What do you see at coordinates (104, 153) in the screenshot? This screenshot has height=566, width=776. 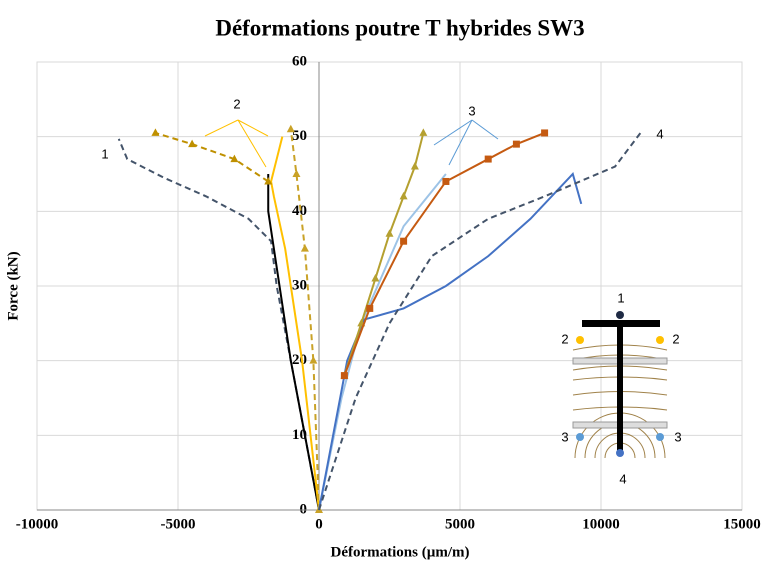 I see `annotation: 1` at bounding box center [104, 153].